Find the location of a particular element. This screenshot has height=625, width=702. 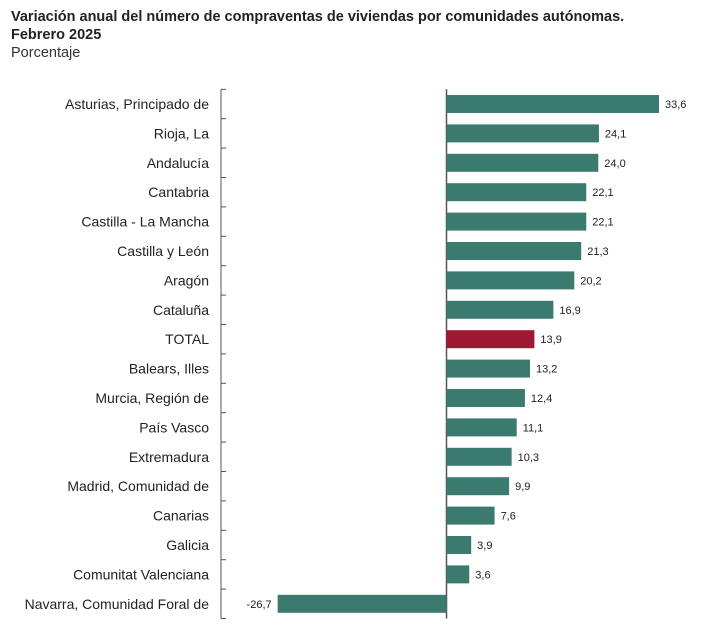

category-label: Murcia, Región de is located at coordinates (152, 398).